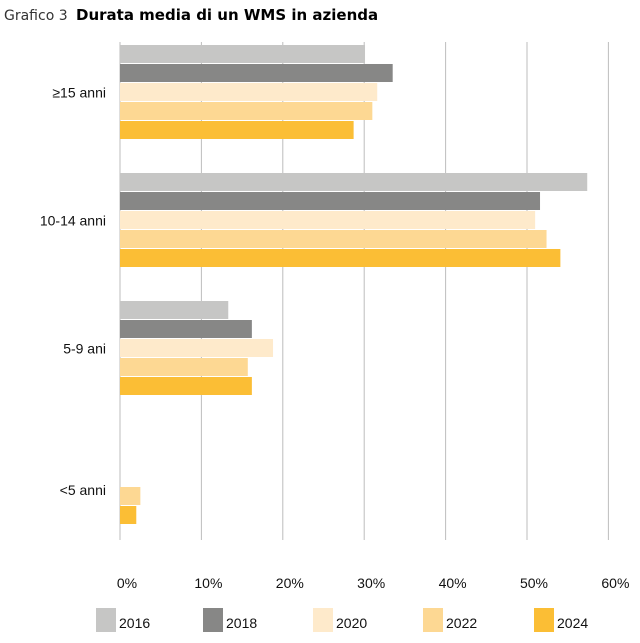 The width and height of the screenshot is (640, 643). Describe the element at coordinates (213, 620) in the screenshot. I see `legend-swatch-2018` at that location.